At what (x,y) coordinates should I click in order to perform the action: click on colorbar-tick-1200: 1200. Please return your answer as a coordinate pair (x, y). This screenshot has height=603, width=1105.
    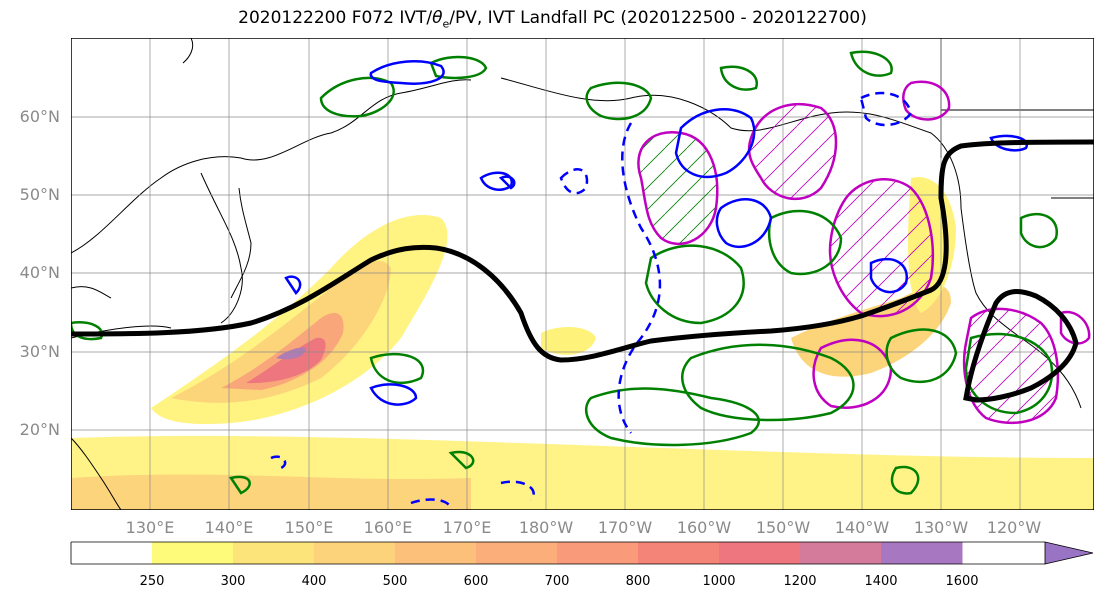
    Looking at the image, I should click on (800, 581).